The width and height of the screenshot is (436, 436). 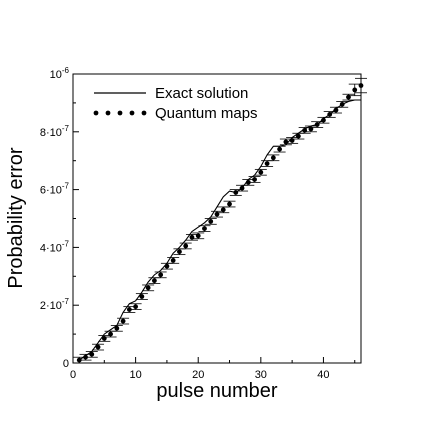 What do you see at coordinates (206, 113) in the screenshot?
I see `legend-label-maps: Quantum maps` at bounding box center [206, 113].